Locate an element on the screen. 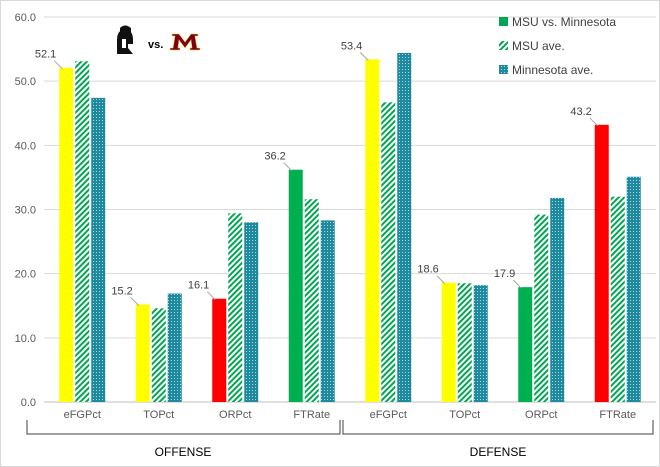 The height and width of the screenshot is (467, 660). group-bracket-defense: DEFENSE is located at coordinates (498, 439).